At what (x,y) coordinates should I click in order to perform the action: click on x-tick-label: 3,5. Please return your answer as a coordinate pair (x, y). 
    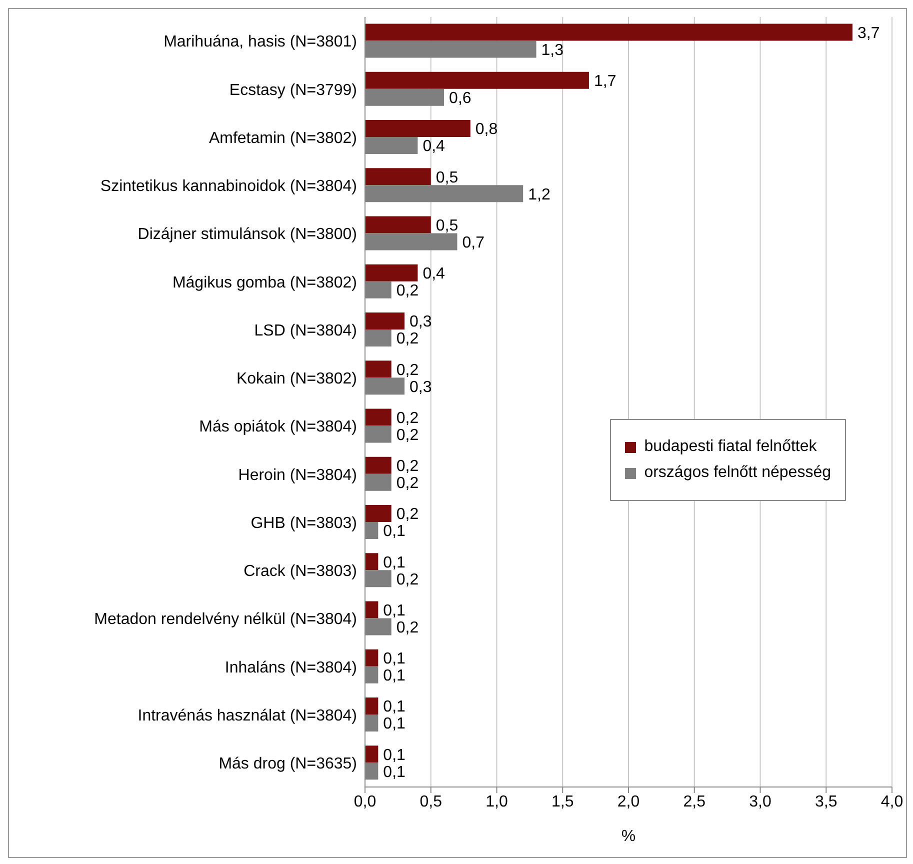
    Looking at the image, I should click on (826, 801).